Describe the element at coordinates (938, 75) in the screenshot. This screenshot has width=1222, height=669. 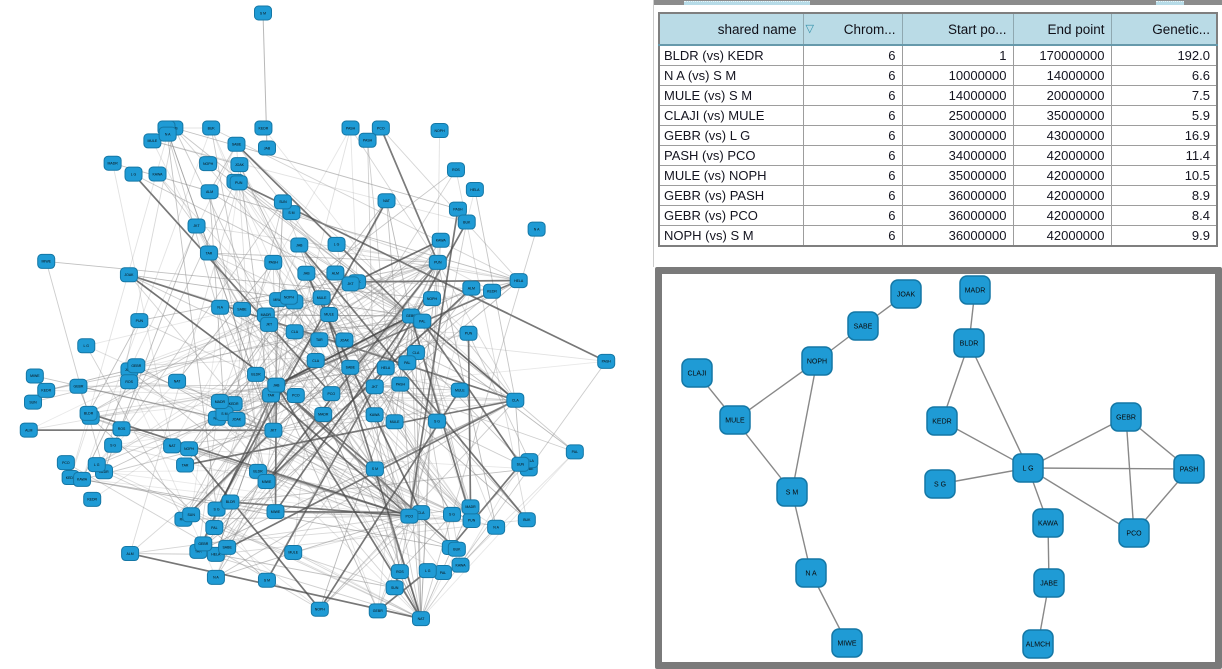
I see `table-row: N A (vs) S M 6 10000000 14000000 6.6` at that location.